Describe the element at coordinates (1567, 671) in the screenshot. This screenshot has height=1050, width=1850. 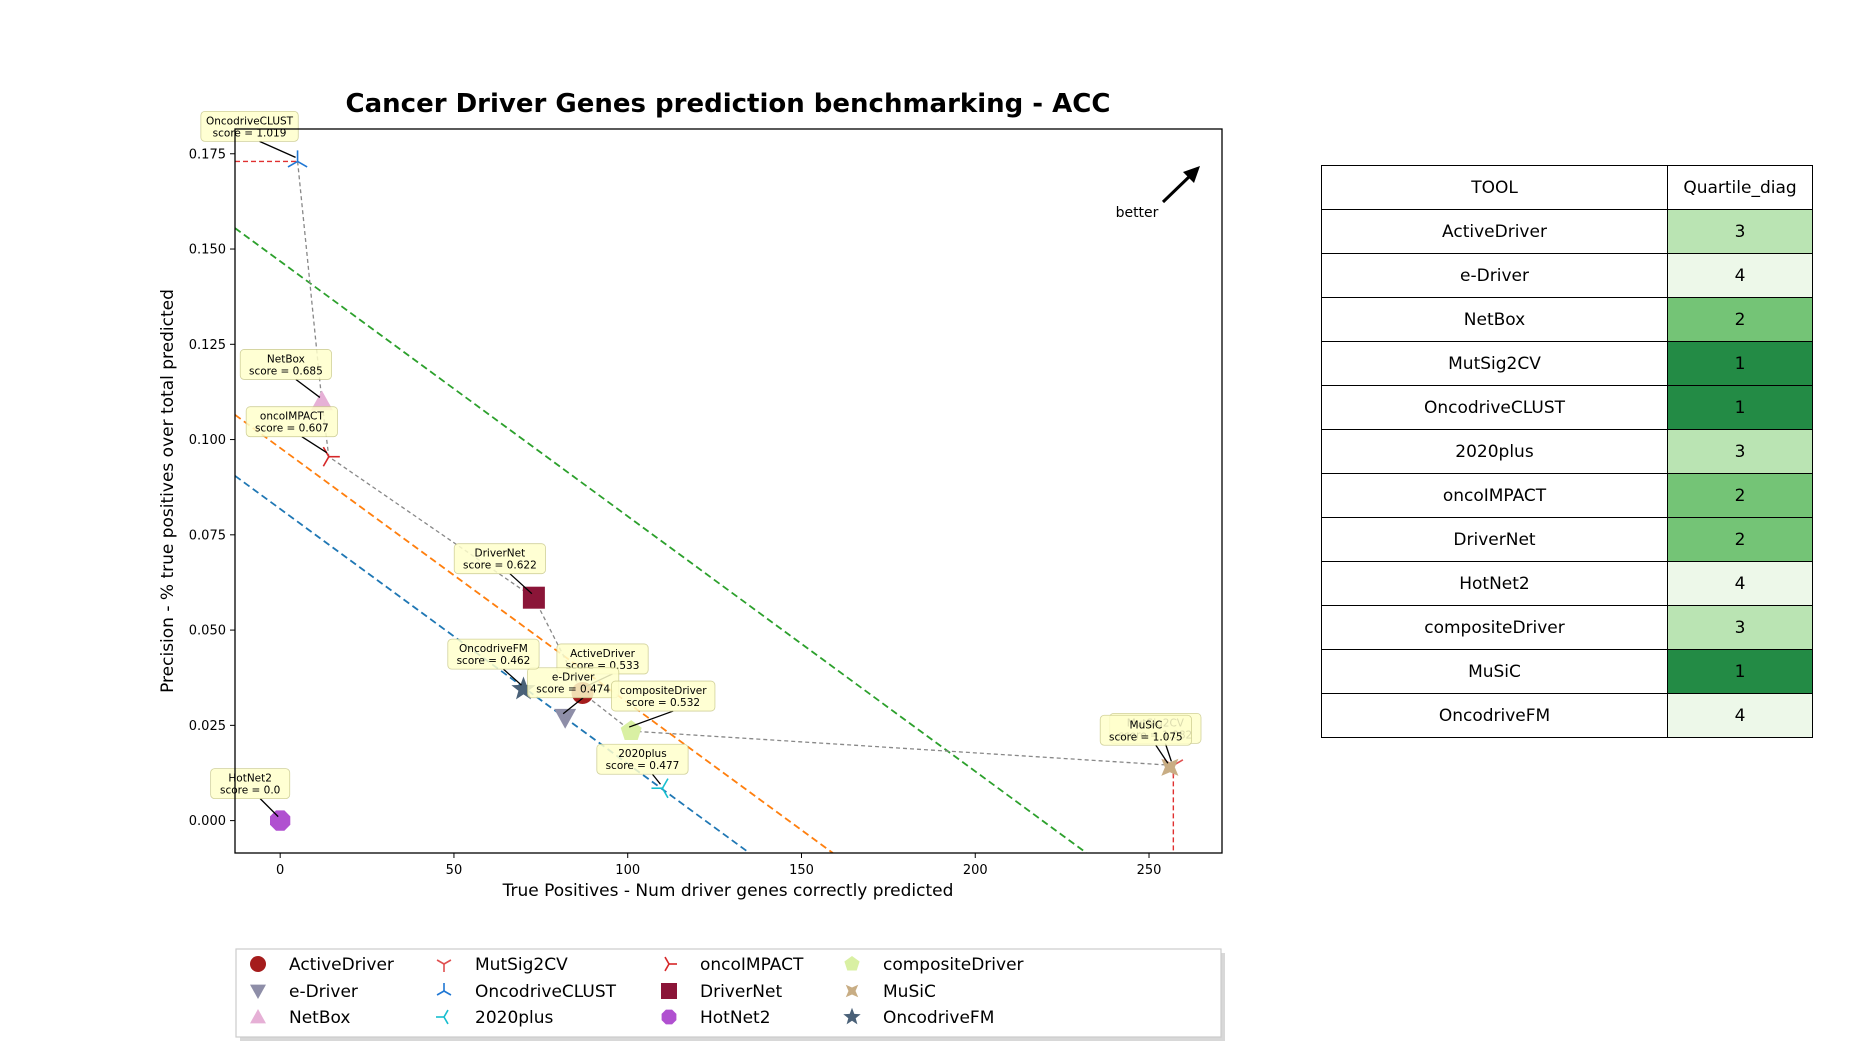
I see `table-row: MuSiC 1` at that location.